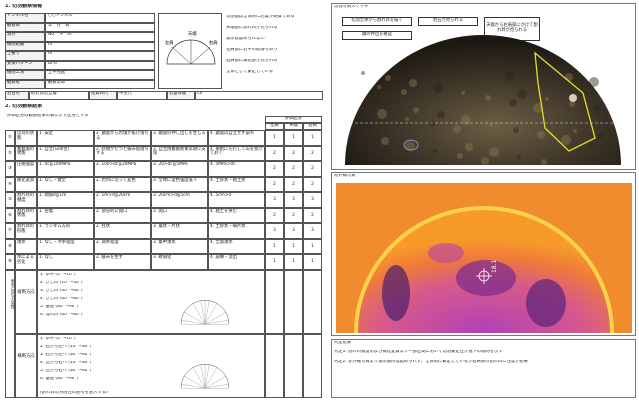 The image size is (639, 401). I want to click on temp-marker: 18.1, so click(494, 266).